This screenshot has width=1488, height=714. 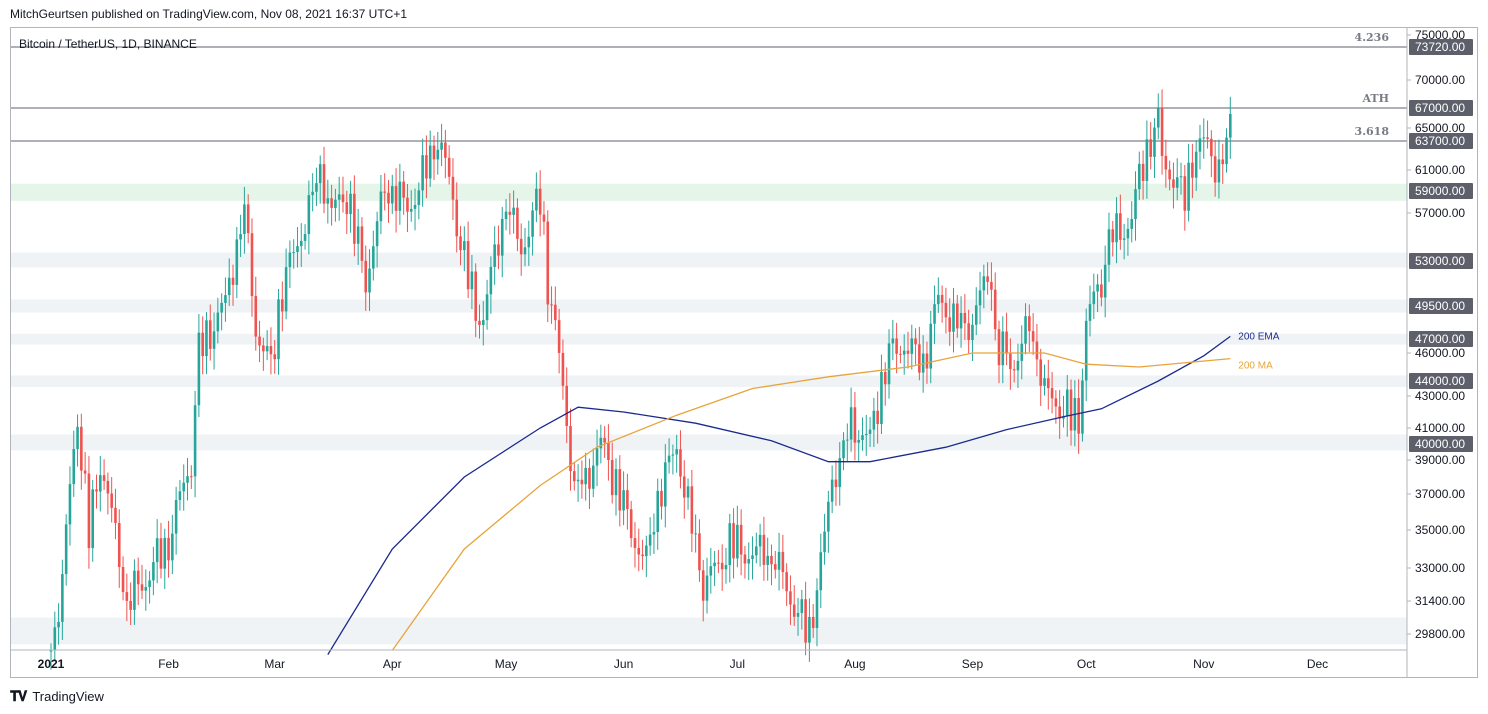 I want to click on price-label-4: 53000.00, so click(x=1440, y=261).